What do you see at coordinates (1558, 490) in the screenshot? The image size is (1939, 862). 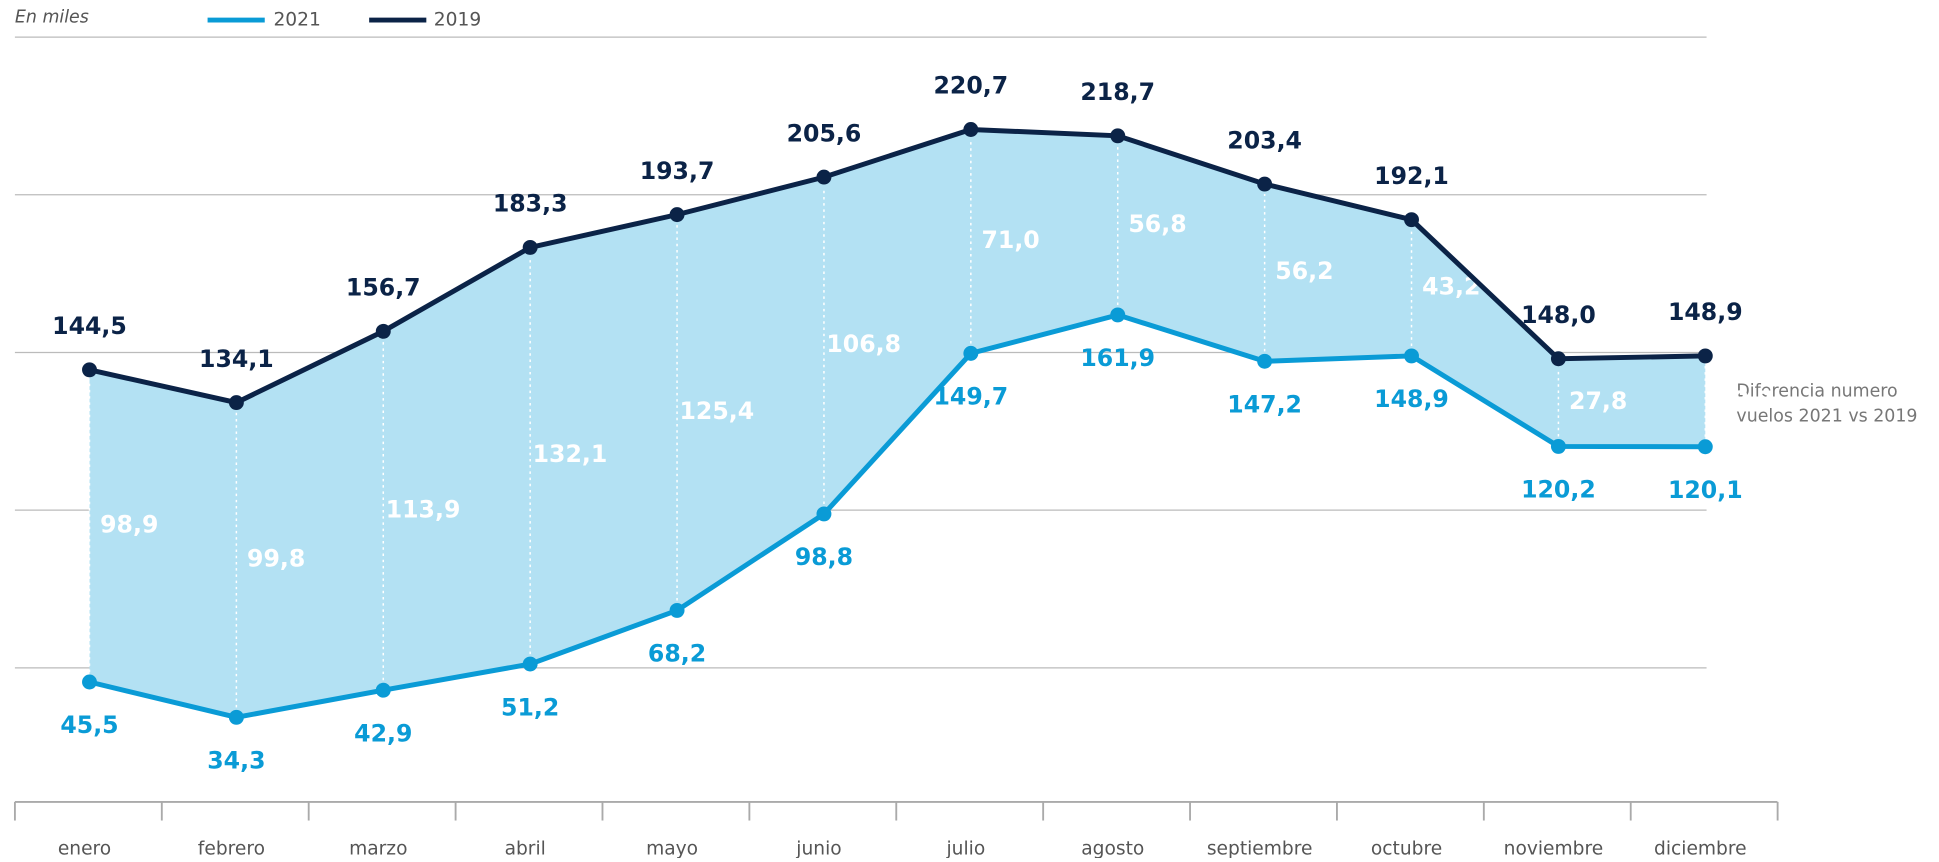 I see `value-label: 120,2` at bounding box center [1558, 490].